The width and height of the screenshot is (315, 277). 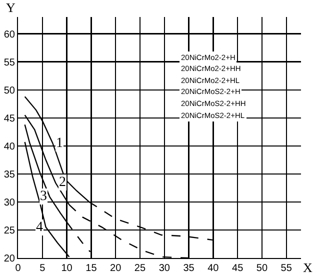 What do you see at coordinates (10, 230) in the screenshot?
I see `y-tick-label: 25` at bounding box center [10, 230].